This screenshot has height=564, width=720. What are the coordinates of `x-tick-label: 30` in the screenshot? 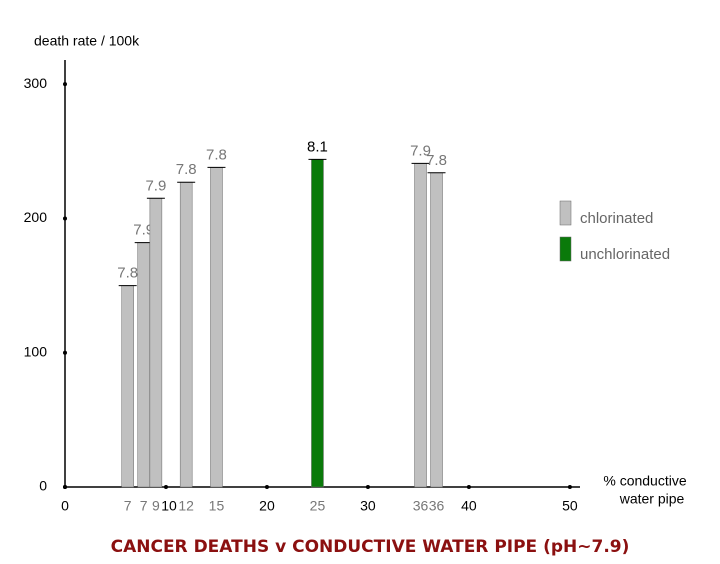 It's located at (368, 506).